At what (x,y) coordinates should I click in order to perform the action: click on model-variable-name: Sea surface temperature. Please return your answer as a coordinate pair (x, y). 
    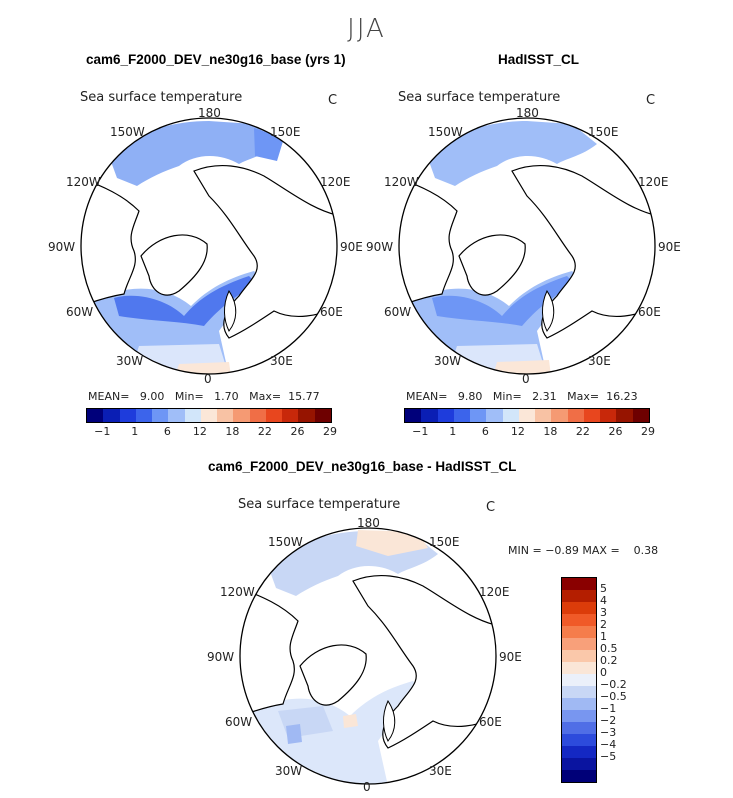
    Looking at the image, I should click on (161, 97).